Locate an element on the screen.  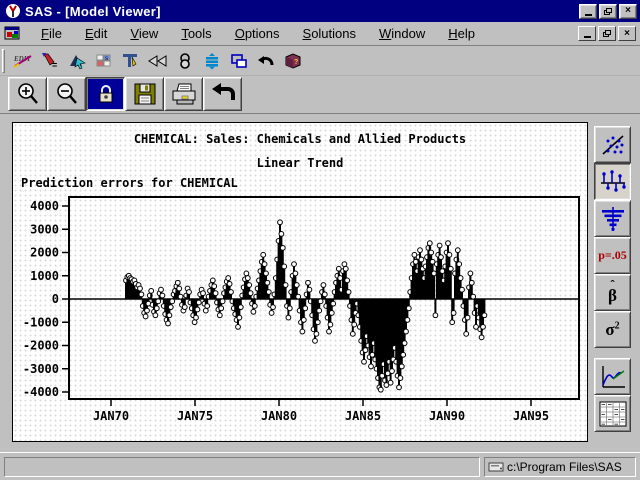
menu-file: File is located at coordinates (51, 33).